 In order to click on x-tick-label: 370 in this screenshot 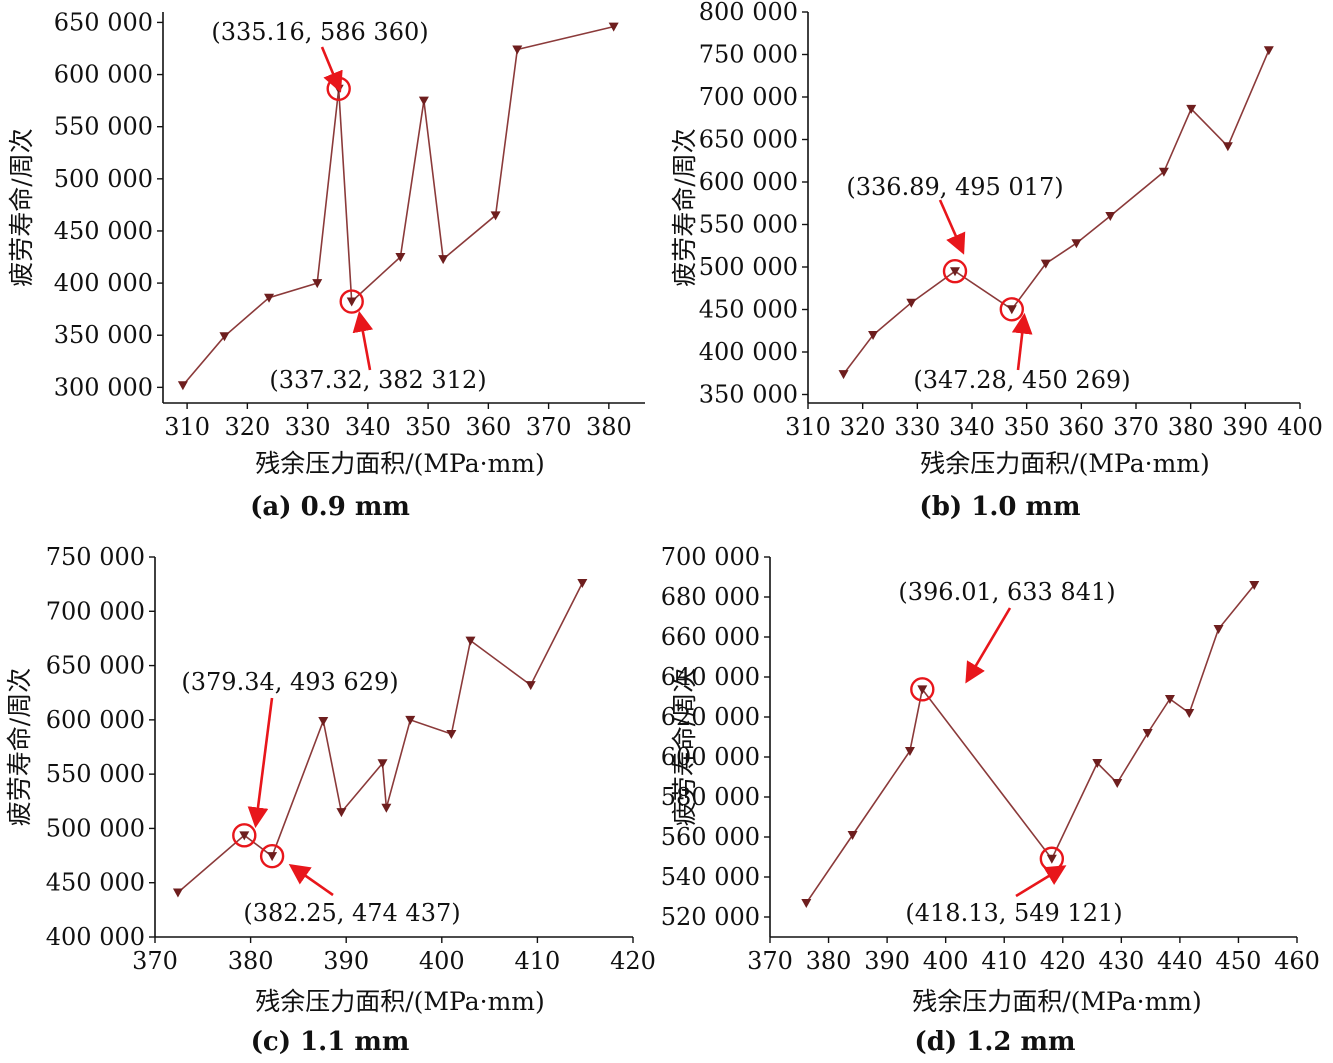, I will do `click(549, 427)`.